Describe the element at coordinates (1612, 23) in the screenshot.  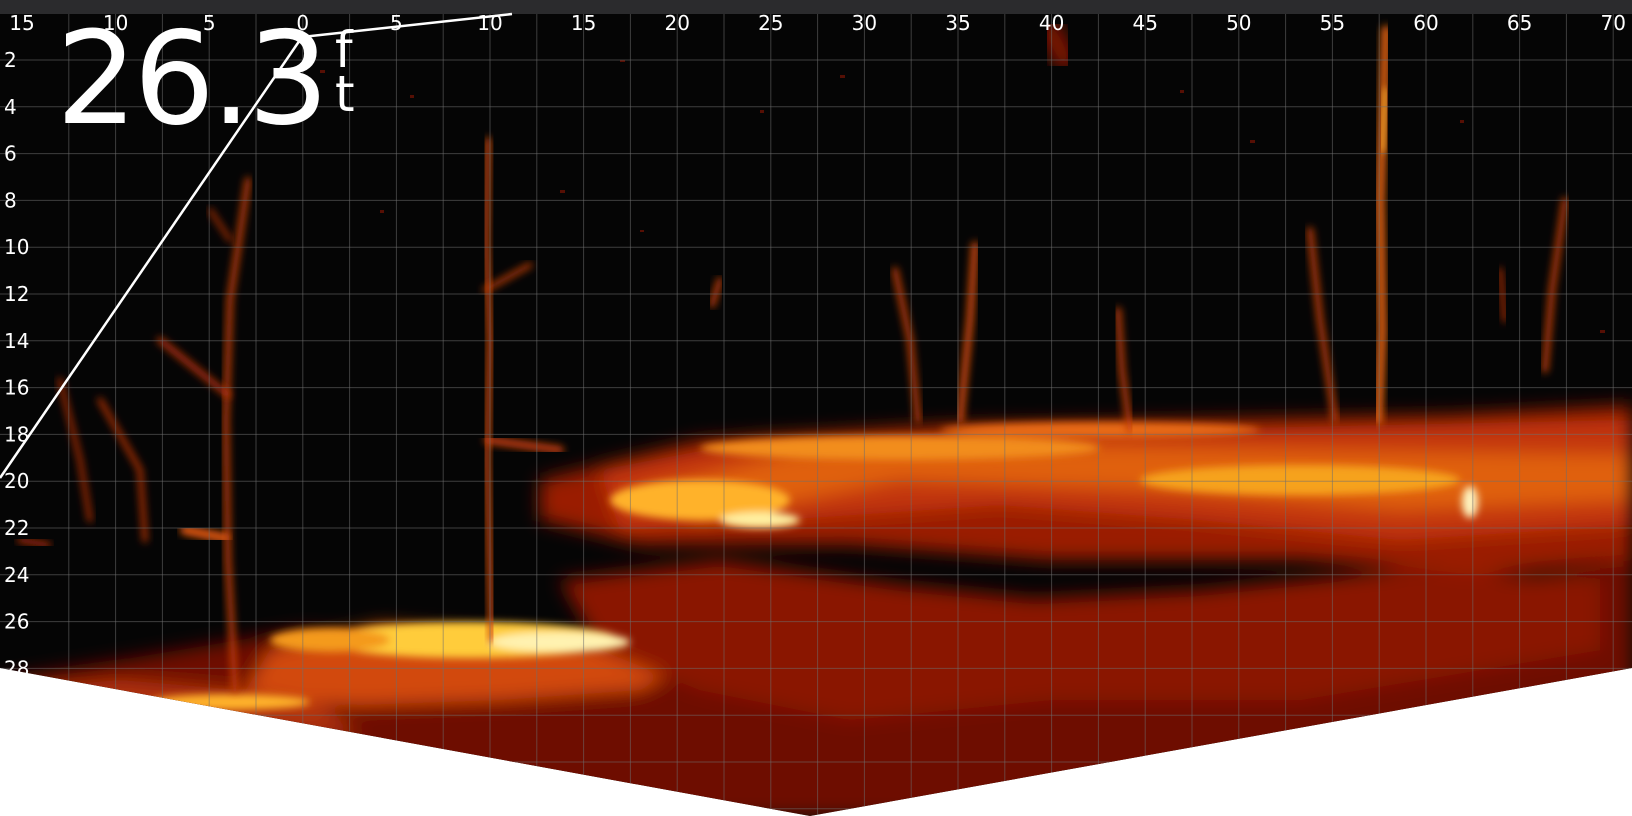
I see `horizontal-tick-label: 70` at that location.